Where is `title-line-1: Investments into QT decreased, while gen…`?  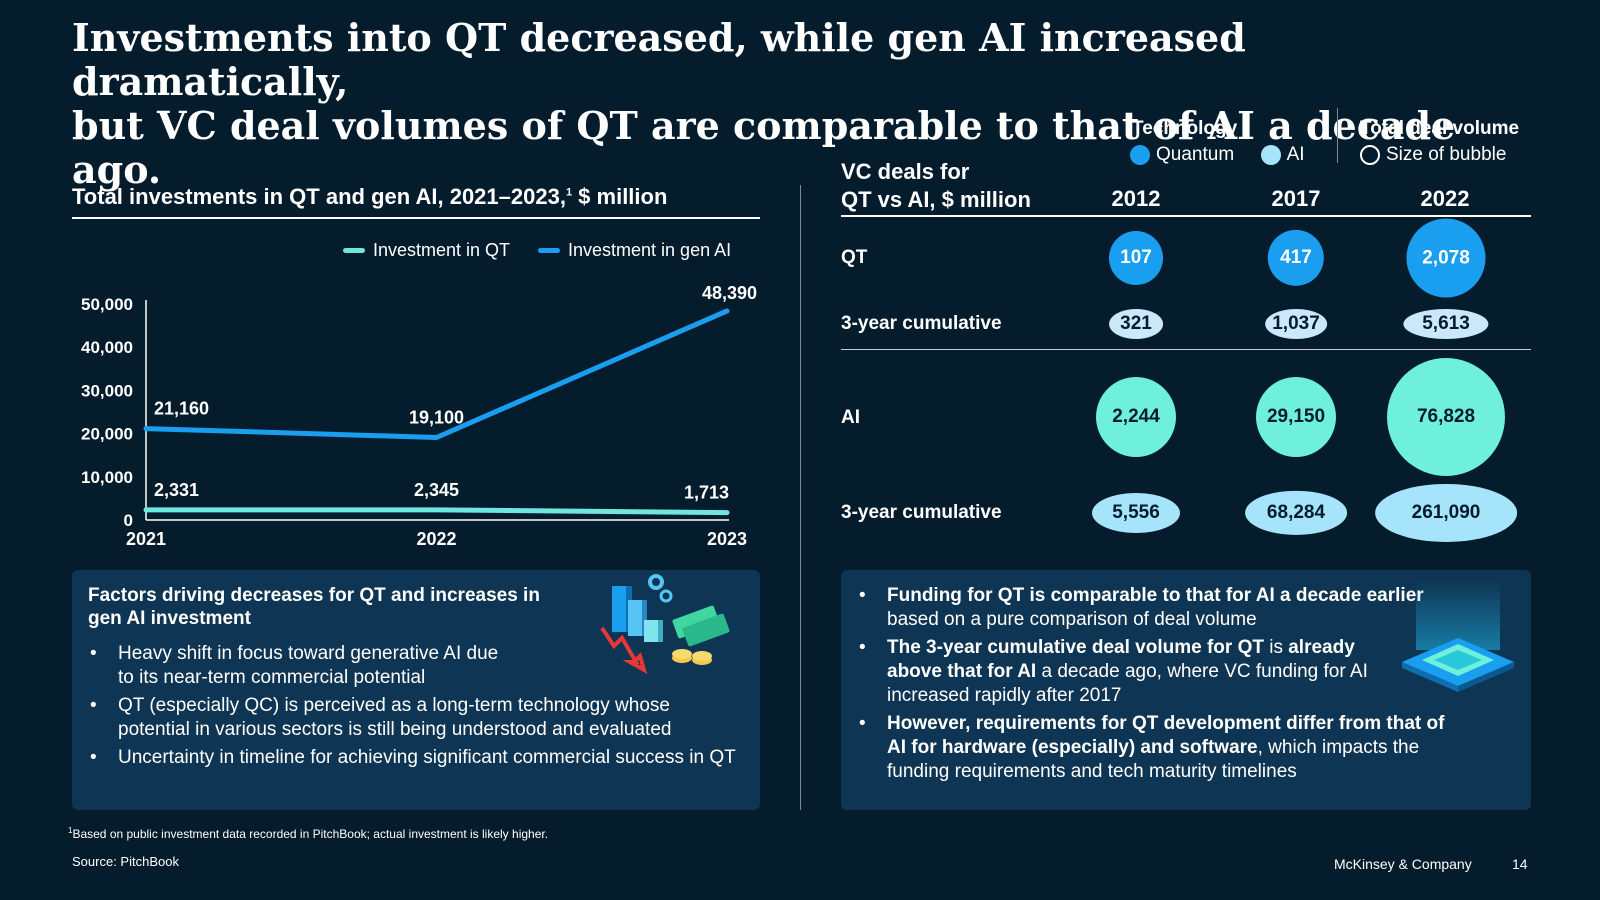
title-line-1: Investments into QT decreased, while gen… is located at coordinates (659, 59).